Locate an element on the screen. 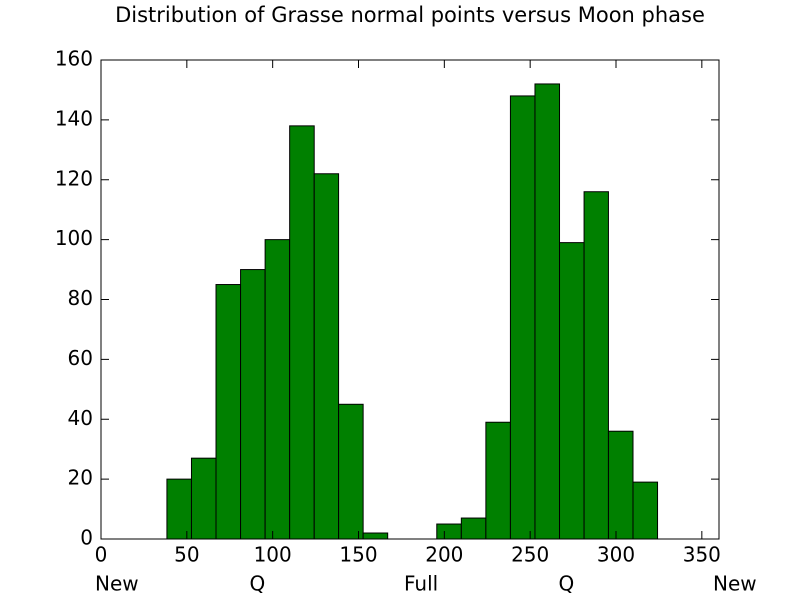 The width and height of the screenshot is (800, 600). x-tick-label: 100 is located at coordinates (273, 555).